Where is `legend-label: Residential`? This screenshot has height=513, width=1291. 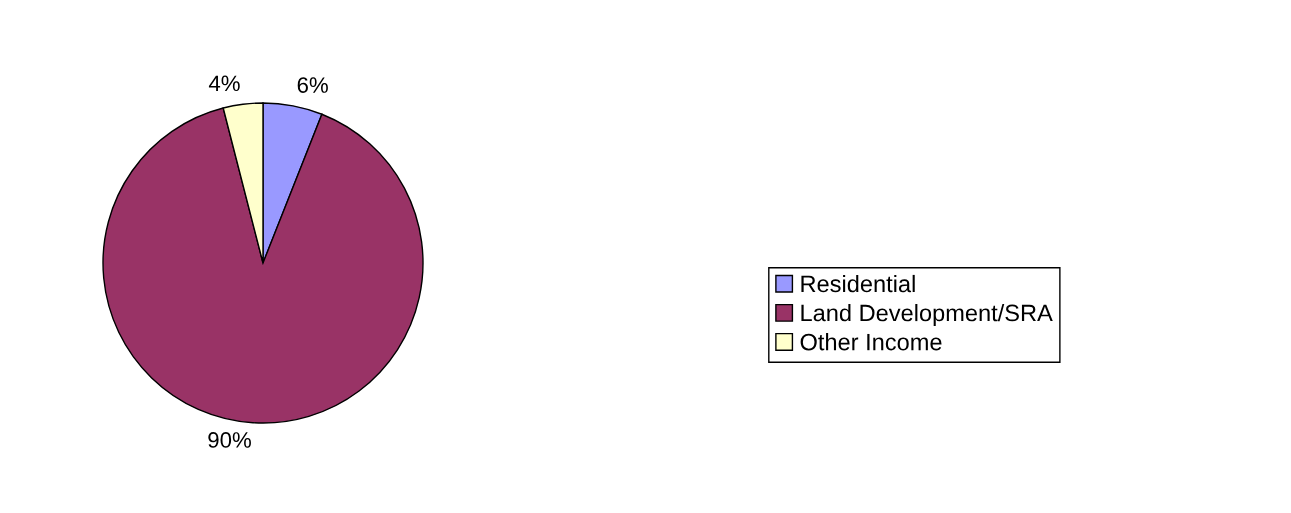 legend-label: Residential is located at coordinates (858, 283).